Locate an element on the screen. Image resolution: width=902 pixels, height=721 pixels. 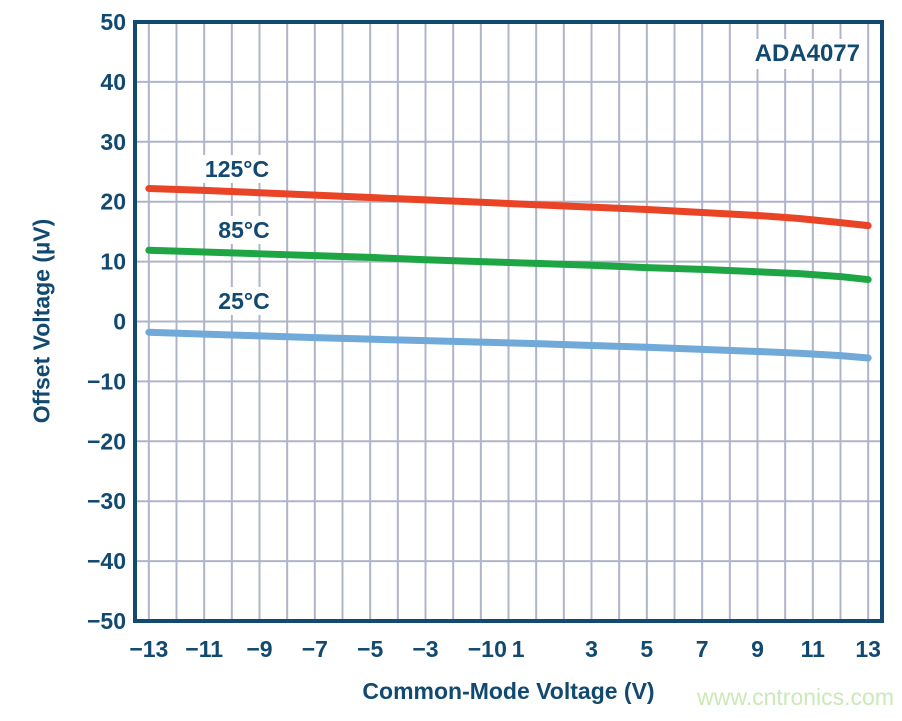
x-tick-label: −3 is located at coordinates (425, 649).